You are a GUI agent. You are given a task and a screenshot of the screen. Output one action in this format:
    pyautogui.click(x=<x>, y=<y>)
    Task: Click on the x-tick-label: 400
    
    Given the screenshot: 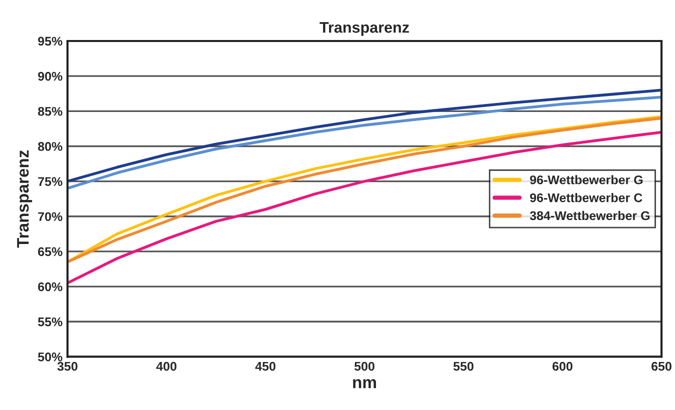 What is the action you would take?
    pyautogui.click(x=166, y=366)
    